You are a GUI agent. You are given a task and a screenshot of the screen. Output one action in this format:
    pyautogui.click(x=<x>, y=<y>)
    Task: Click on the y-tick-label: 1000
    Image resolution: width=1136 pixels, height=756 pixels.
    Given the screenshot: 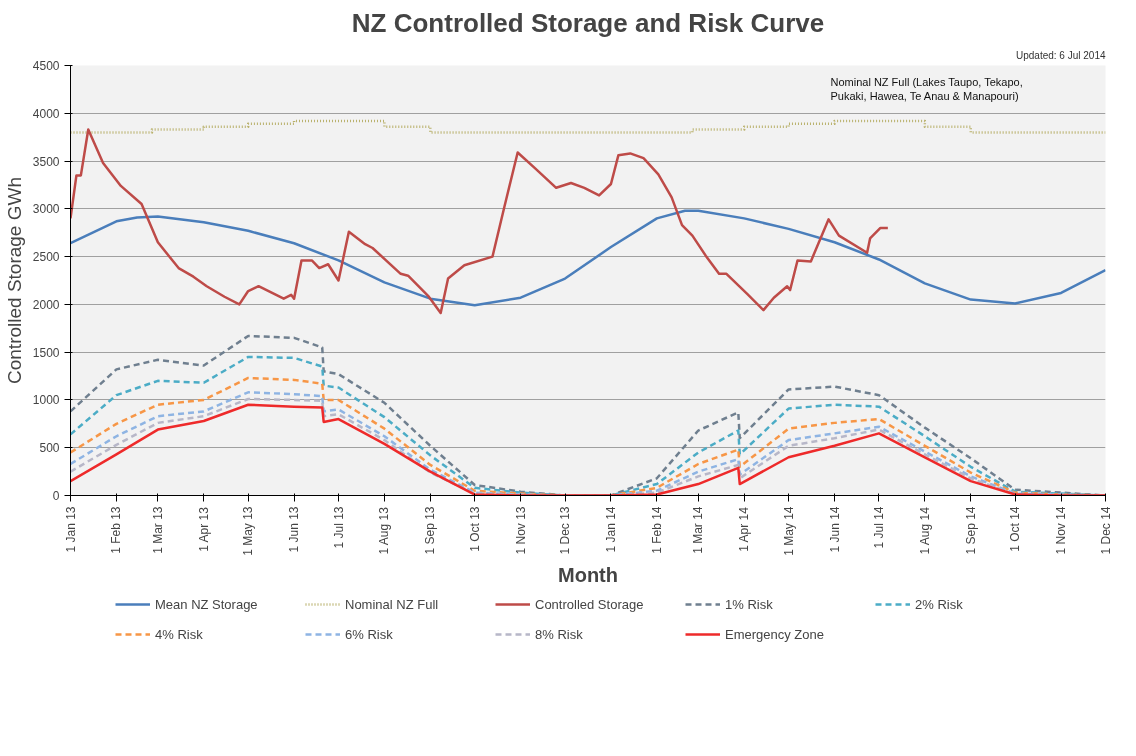 What is the action you would take?
    pyautogui.click(x=46, y=400)
    